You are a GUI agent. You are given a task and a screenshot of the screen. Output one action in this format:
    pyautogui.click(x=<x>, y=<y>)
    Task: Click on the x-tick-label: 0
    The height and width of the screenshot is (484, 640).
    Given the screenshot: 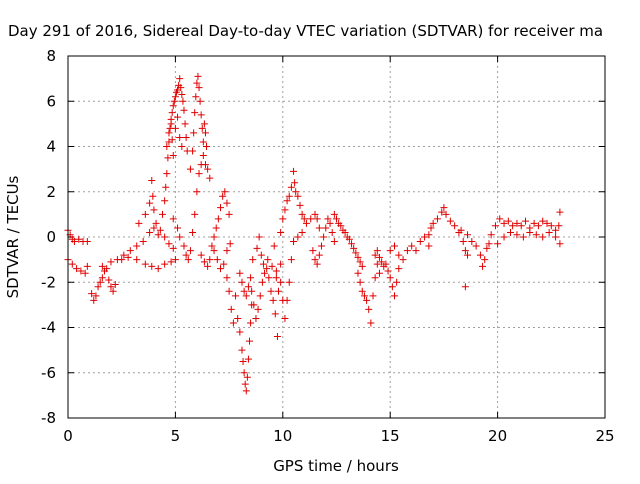 What is the action you would take?
    pyautogui.click(x=68, y=436)
    